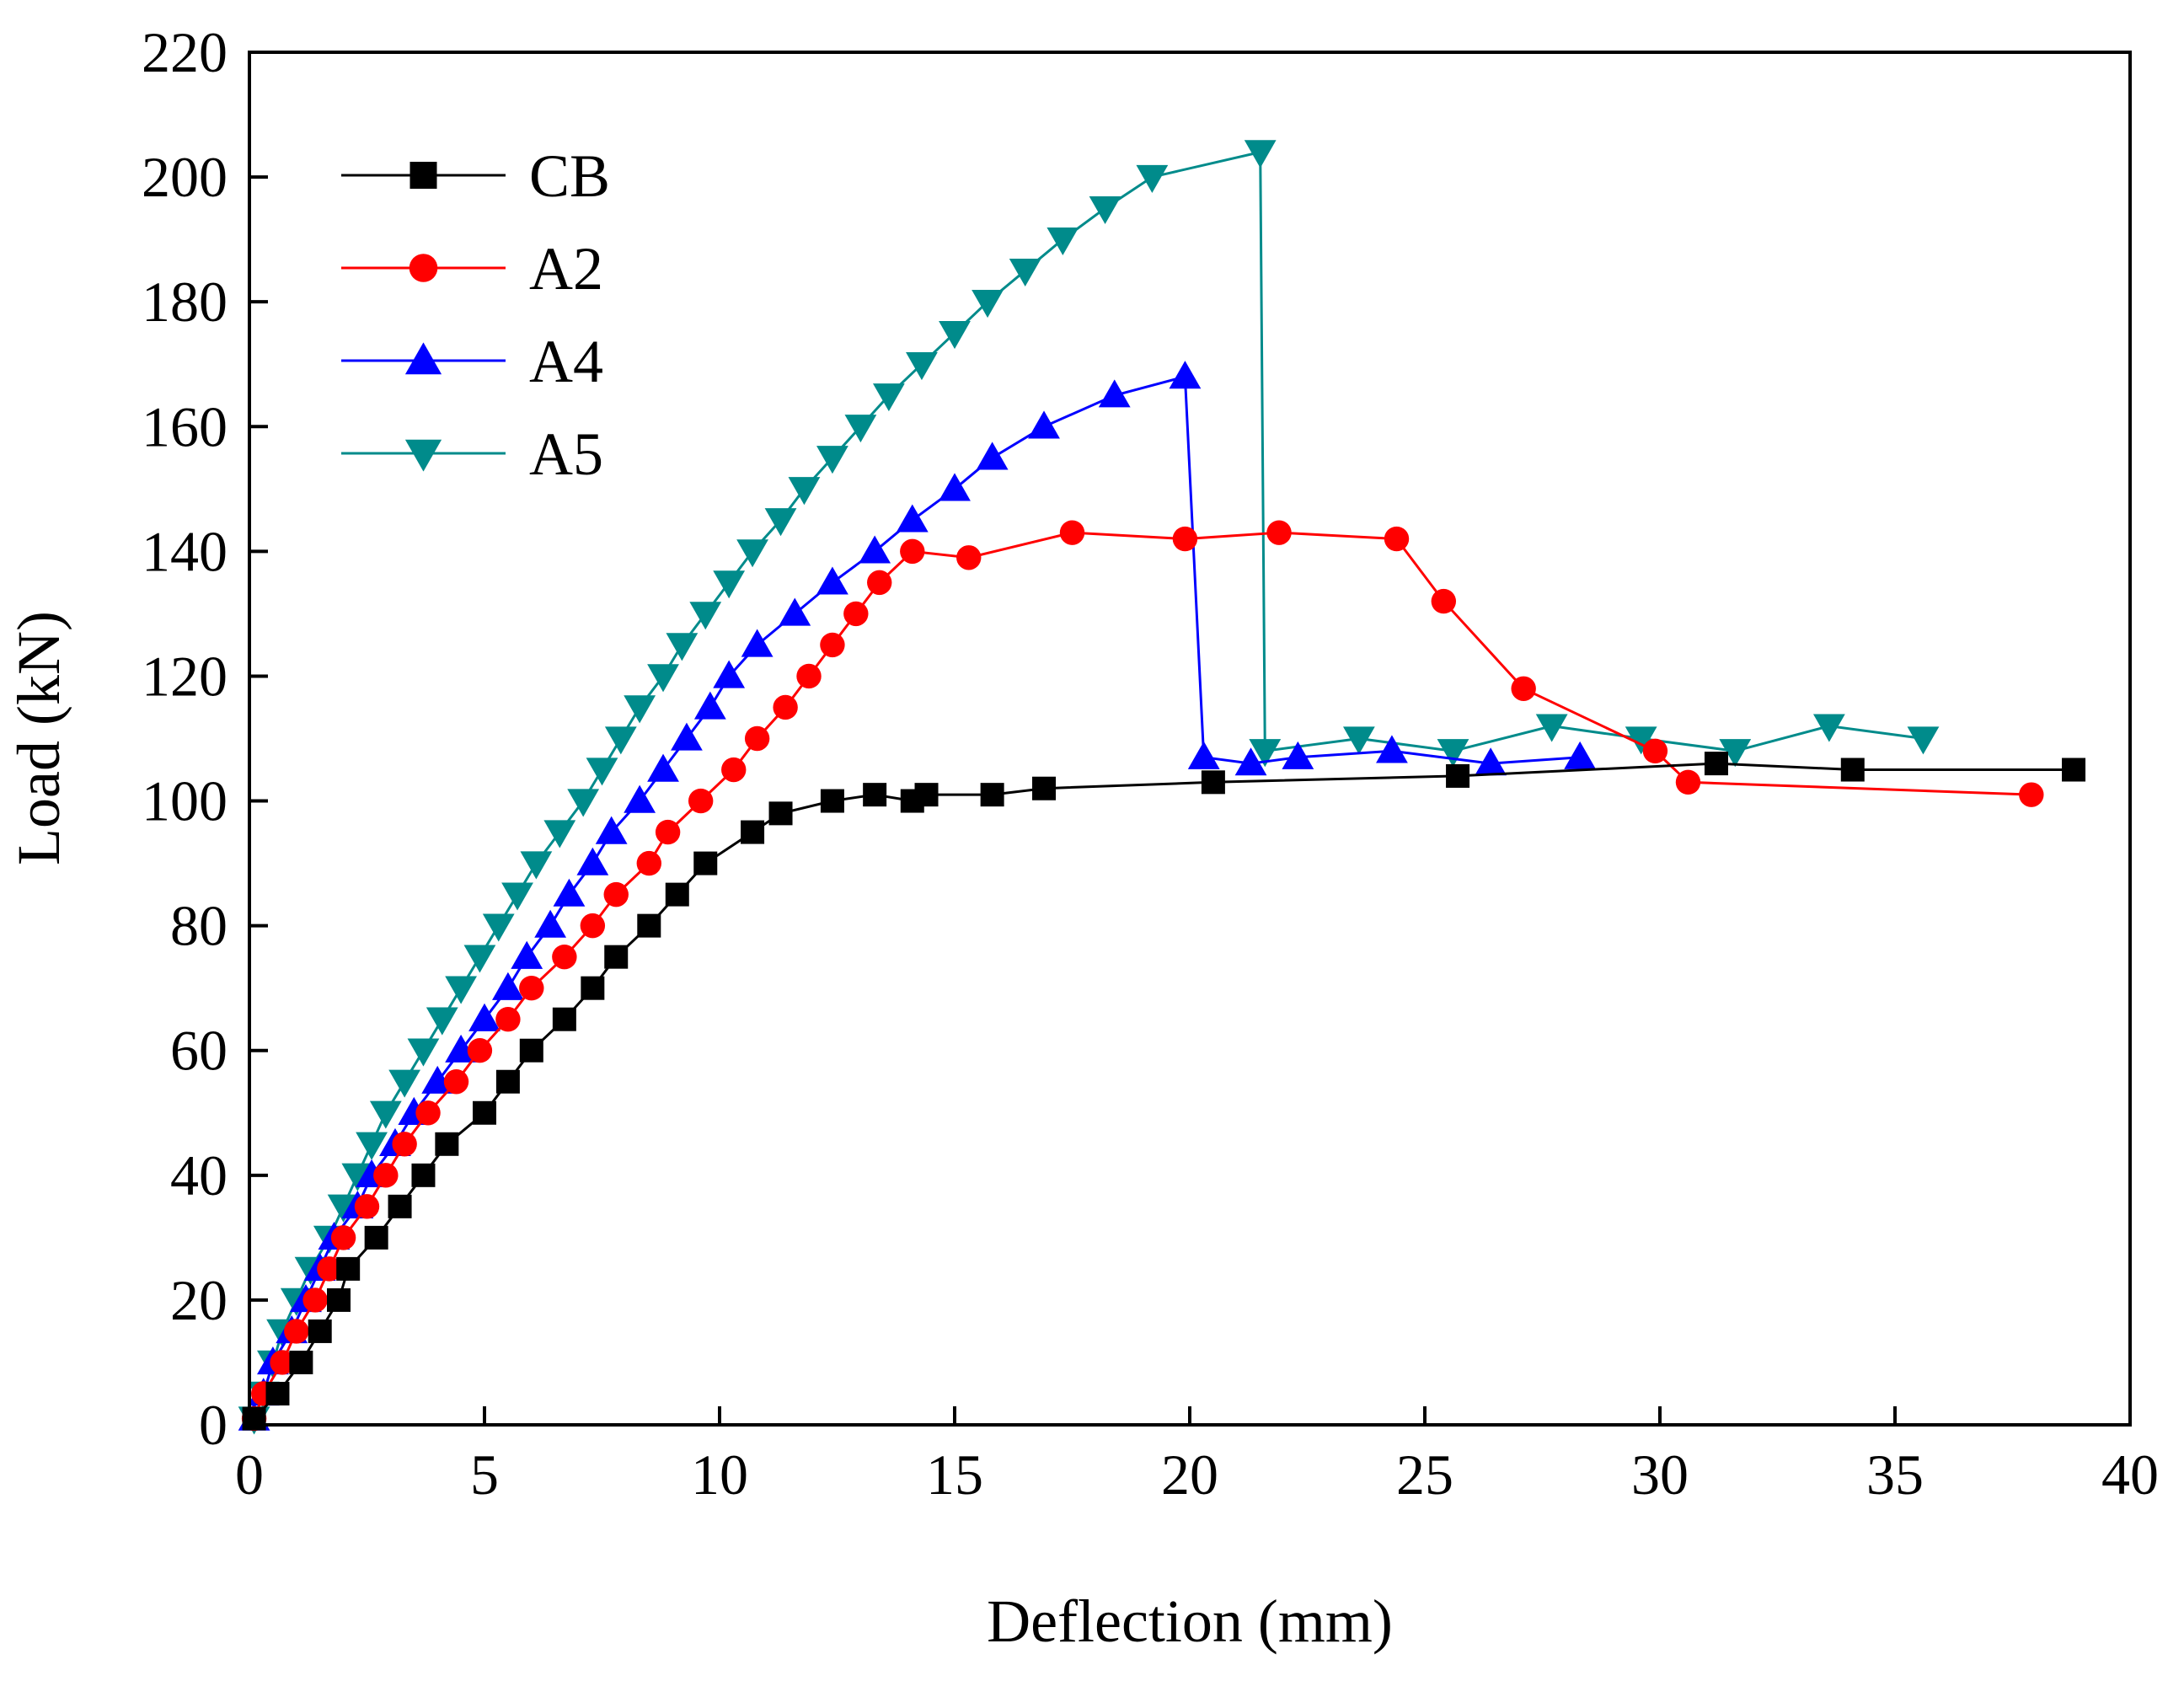 The width and height of the screenshot is (2184, 1681). I want to click on x-tick-label: 10, so click(719, 1475).